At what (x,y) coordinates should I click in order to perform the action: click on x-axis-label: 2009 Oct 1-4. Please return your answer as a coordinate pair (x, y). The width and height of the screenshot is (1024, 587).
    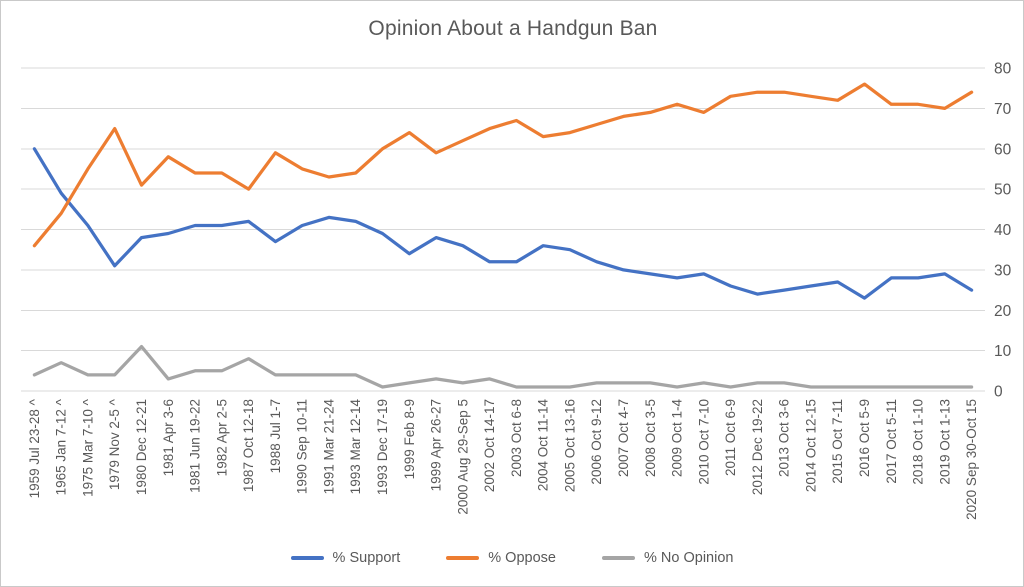
    Looking at the image, I should click on (677, 438).